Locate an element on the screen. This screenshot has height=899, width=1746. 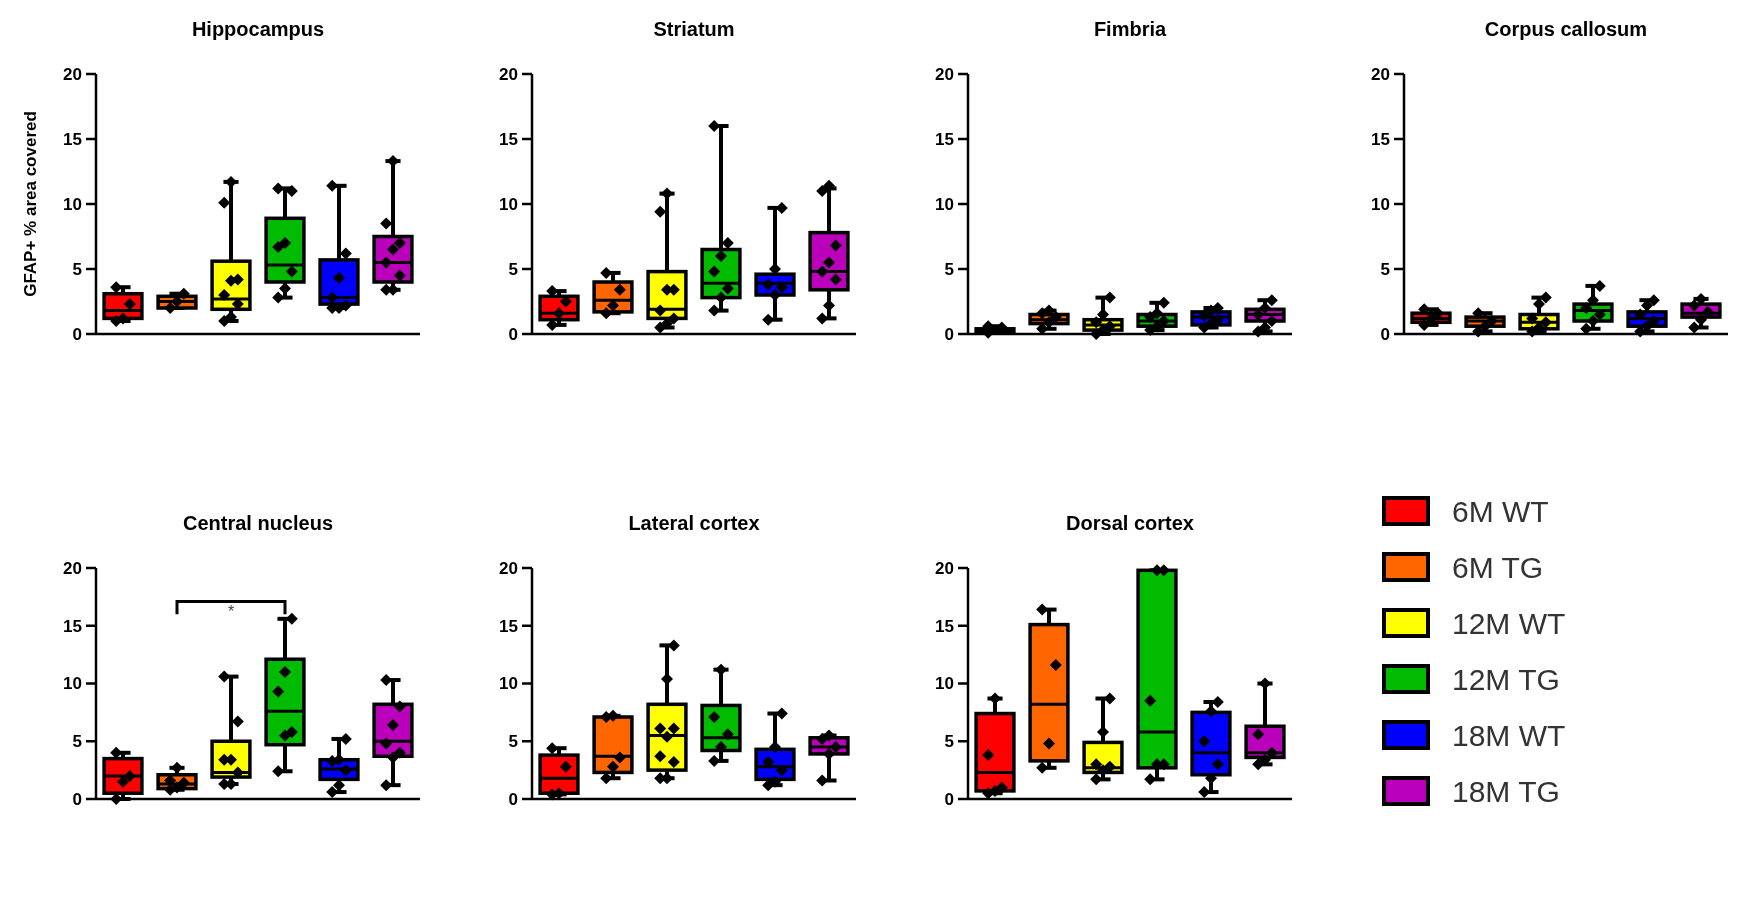
legend-label: 18M WT is located at coordinates (1509, 735).